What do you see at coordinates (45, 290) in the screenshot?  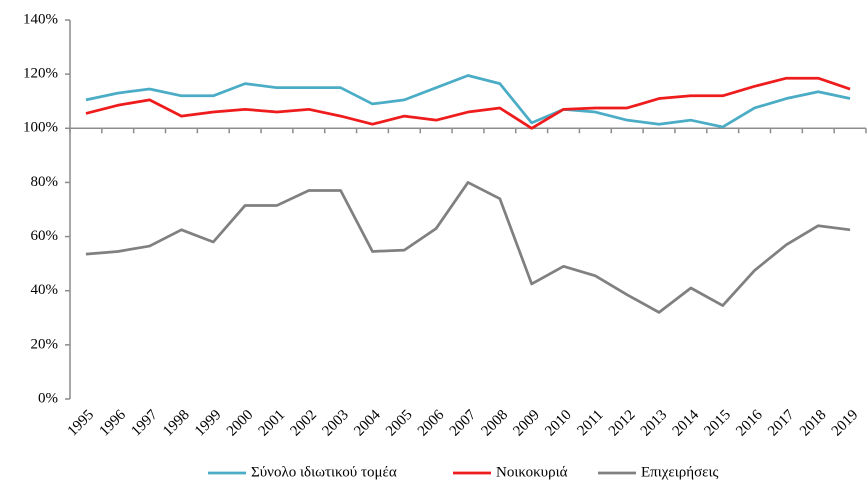 I see `y-tick-label: 40%` at bounding box center [45, 290].